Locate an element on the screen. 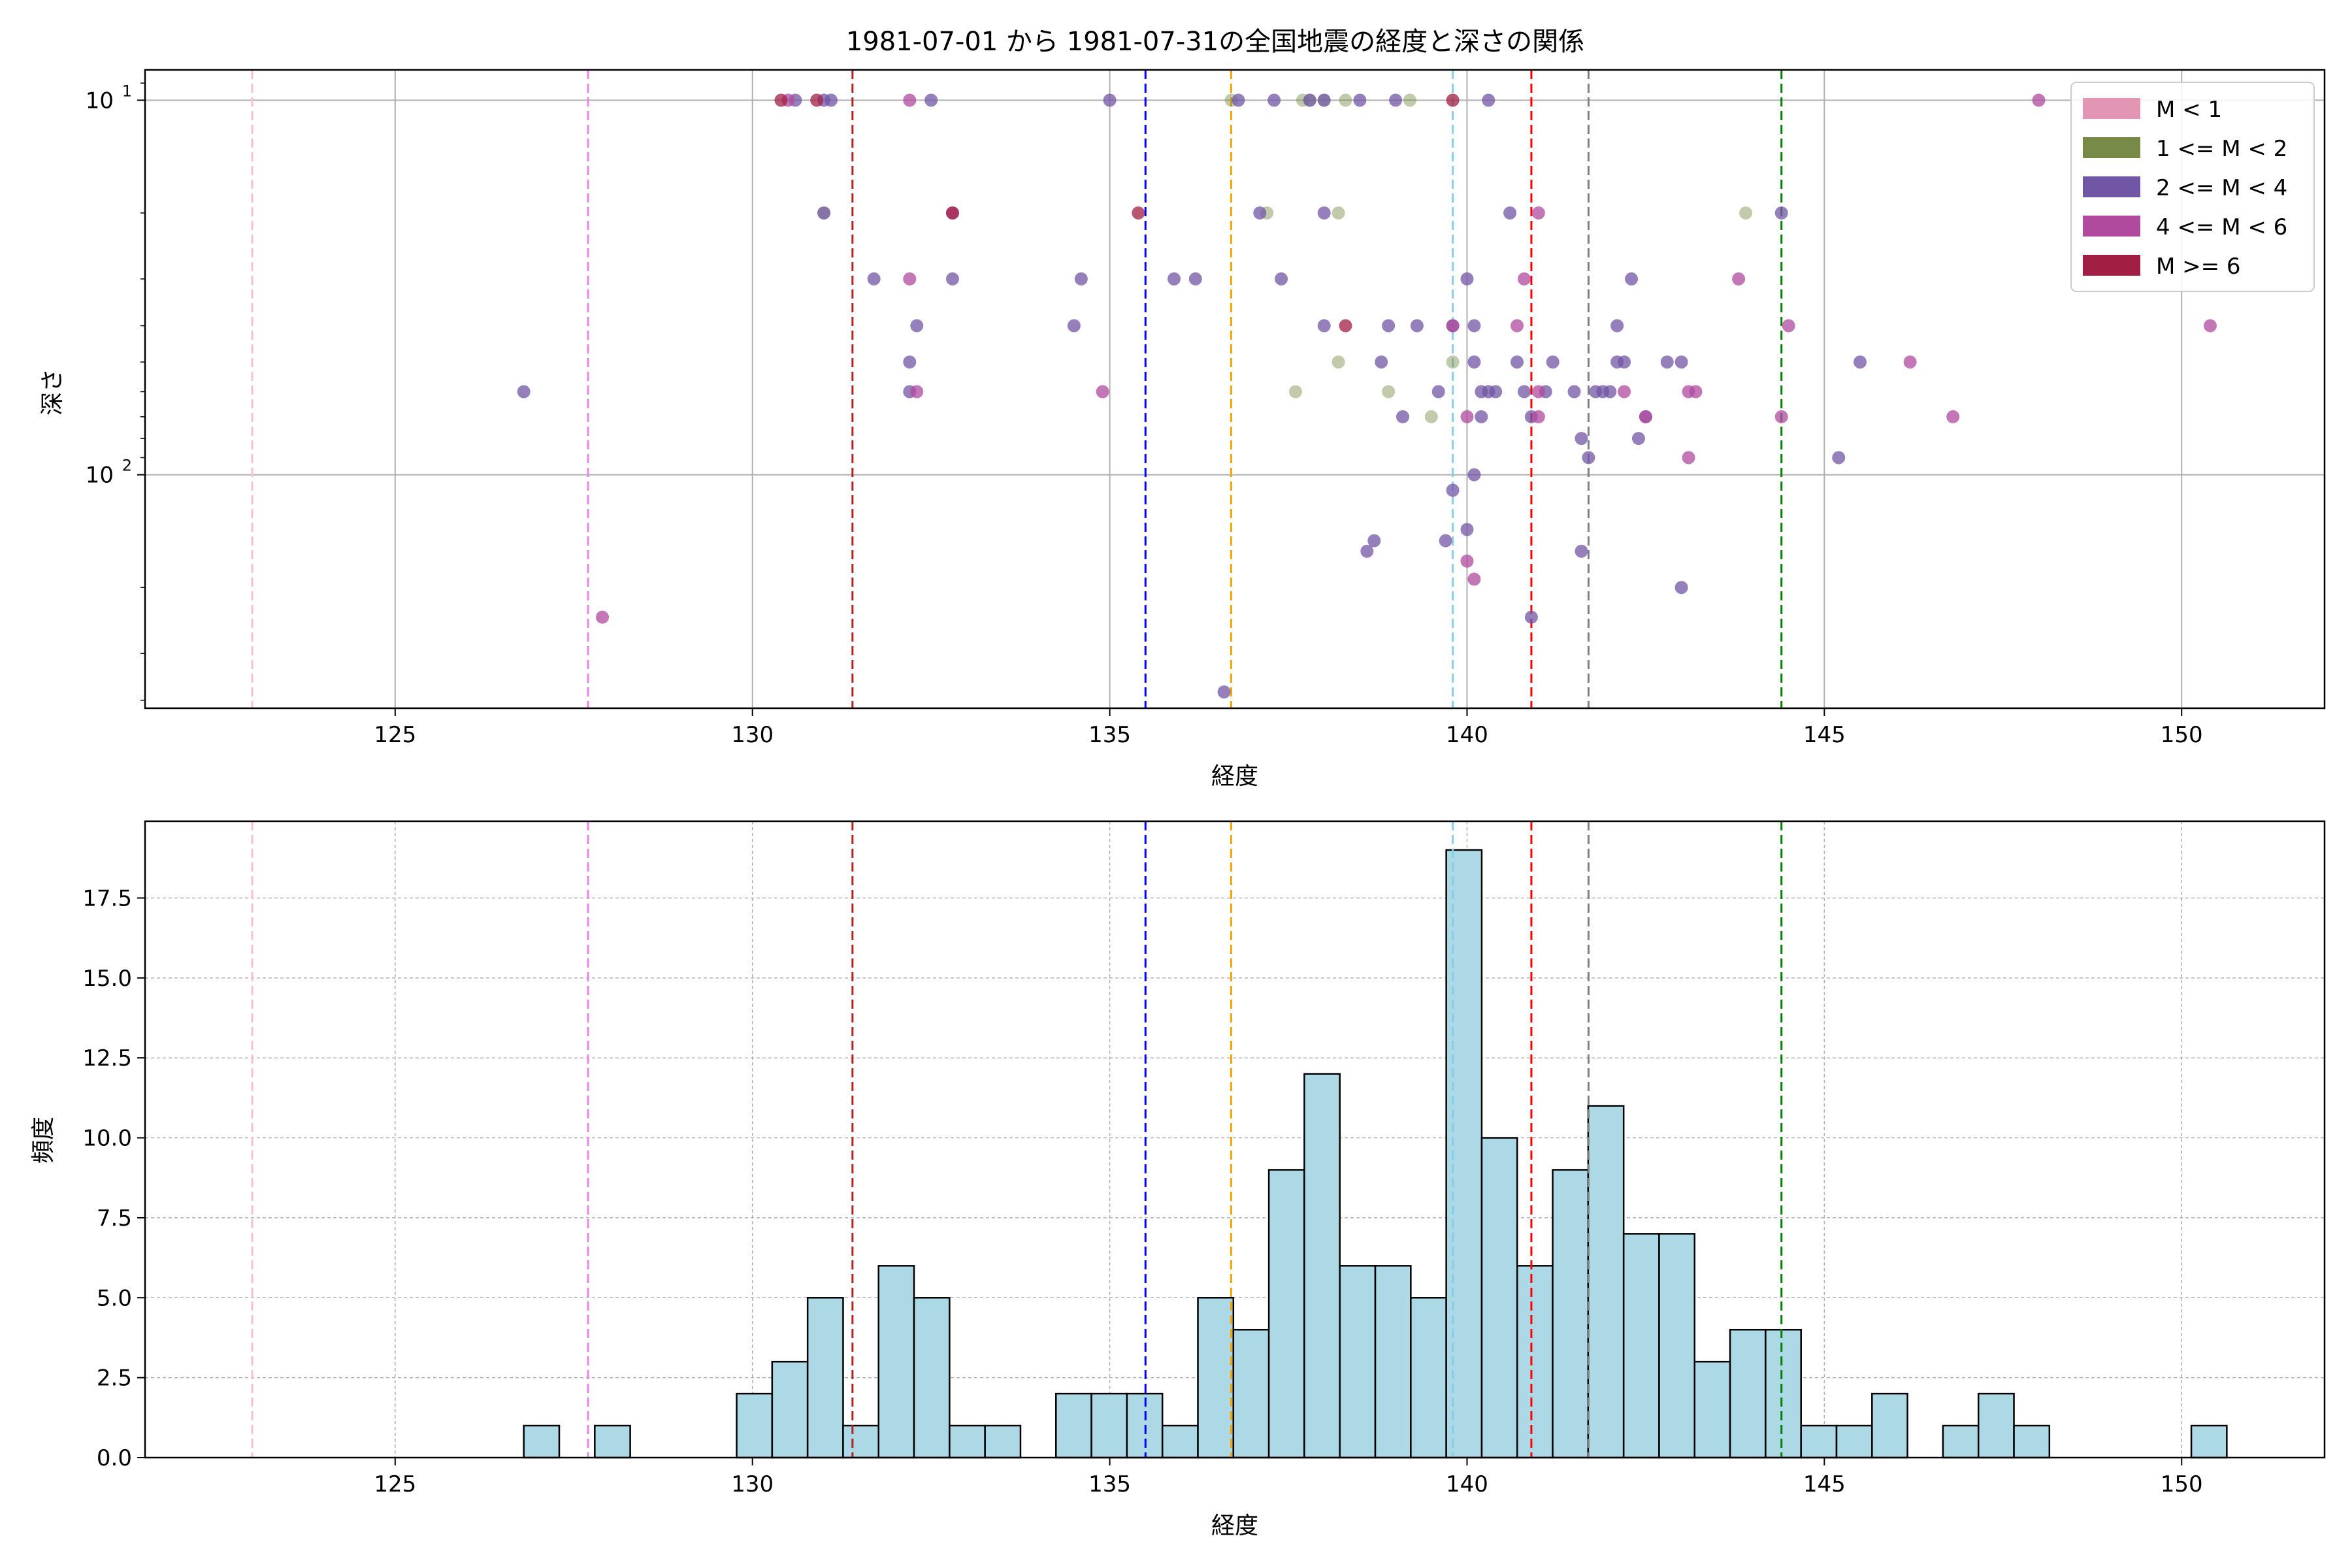 Image resolution: width=2352 pixels, height=1568 pixels. scatter-x-tick-label: 150 is located at coordinates (2182, 735).